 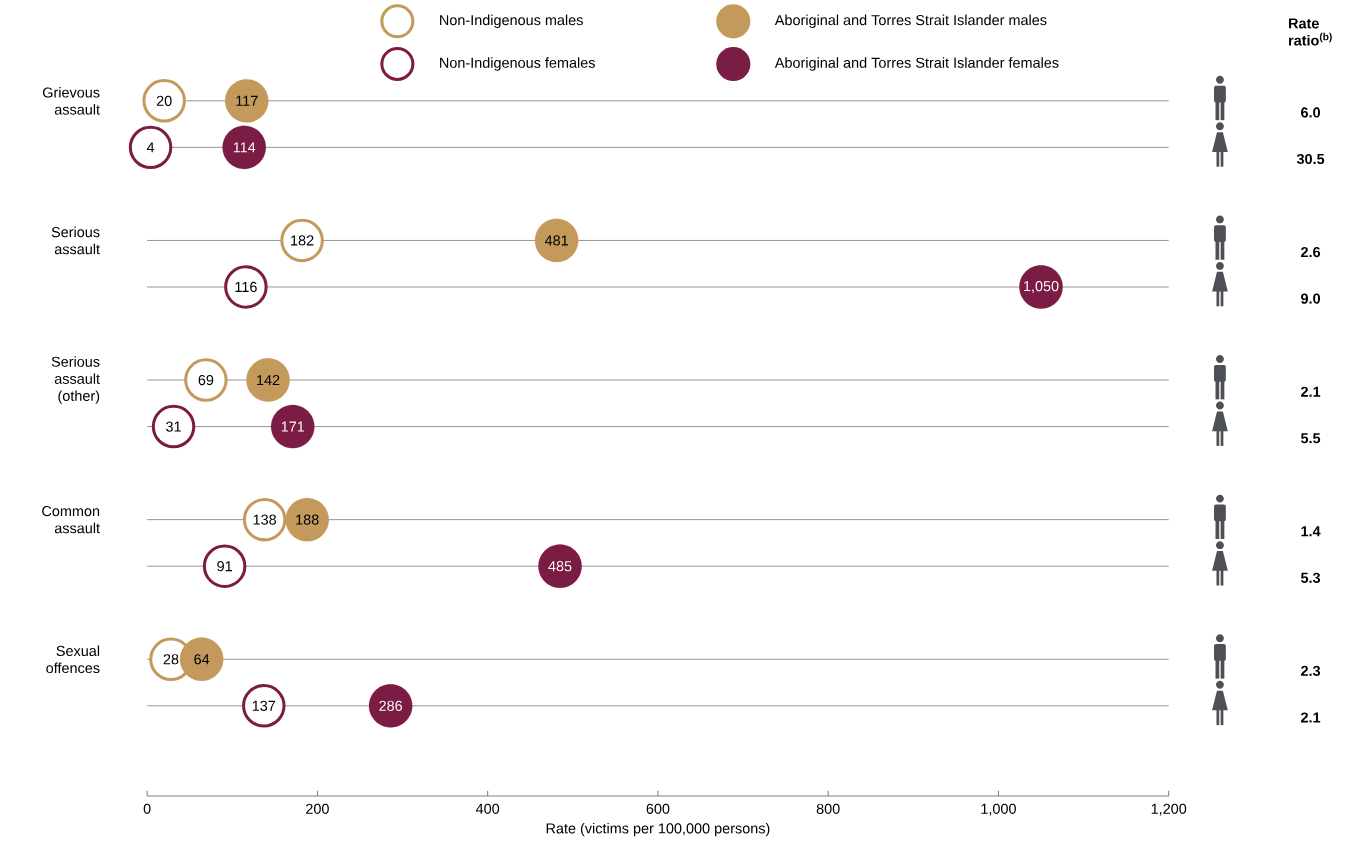 What do you see at coordinates (317, 808) in the screenshot?
I see `x-tick-label: 200` at bounding box center [317, 808].